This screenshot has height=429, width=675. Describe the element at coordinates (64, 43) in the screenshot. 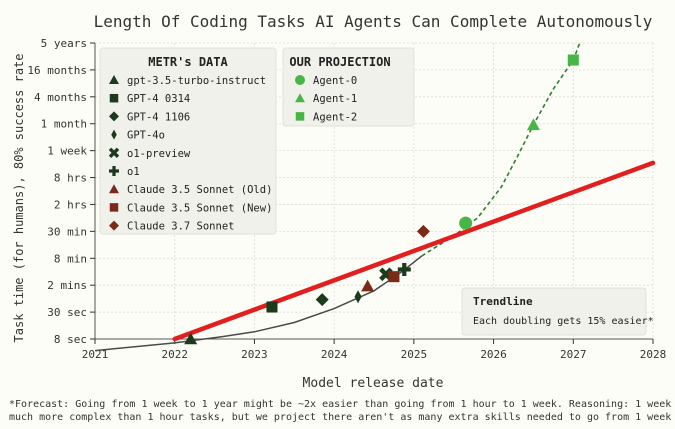

I see `y-tick-label: 5 years` at that location.